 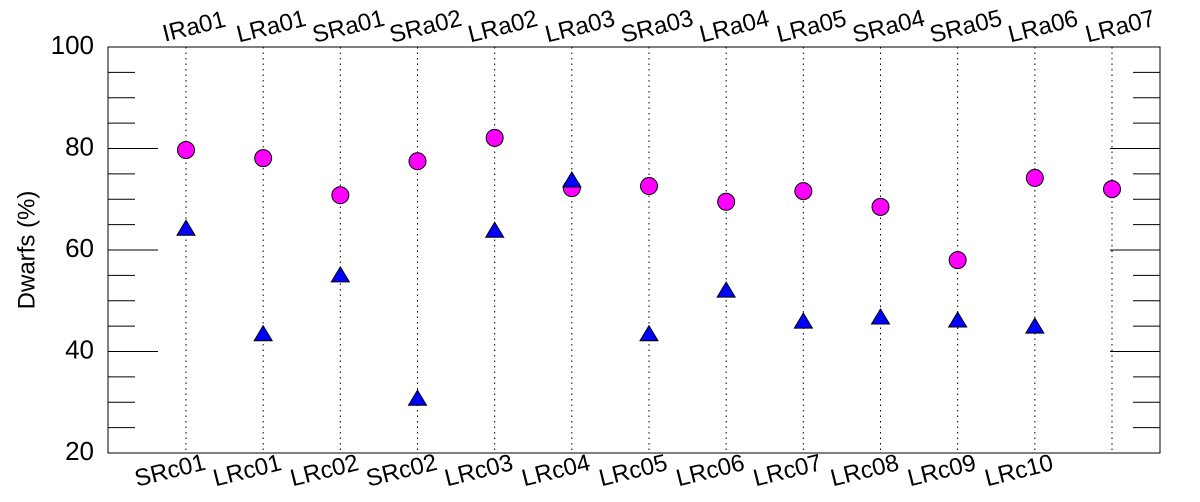 I want to click on x-tick-label: LRc09, so click(x=942, y=470).